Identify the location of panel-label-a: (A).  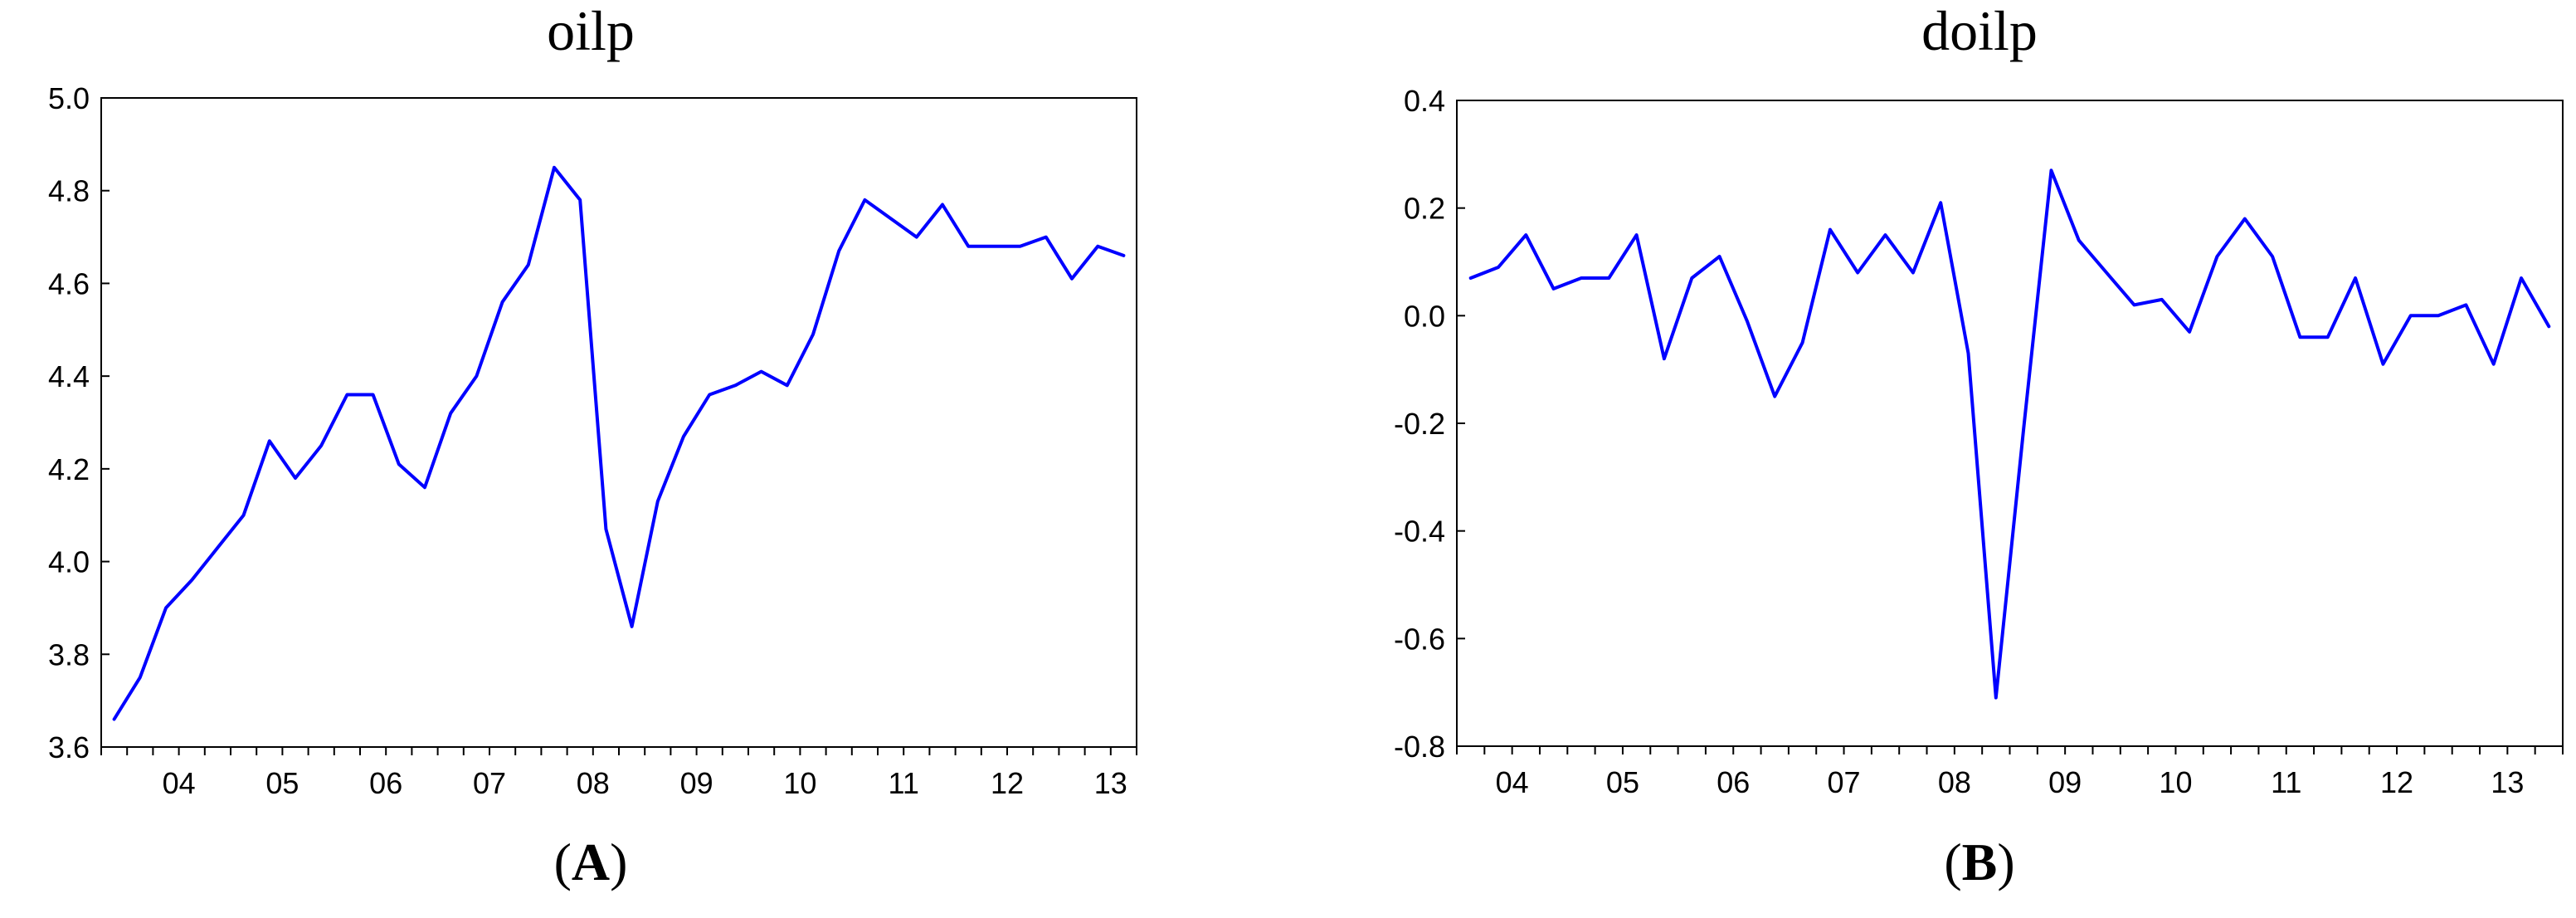
(591, 862).